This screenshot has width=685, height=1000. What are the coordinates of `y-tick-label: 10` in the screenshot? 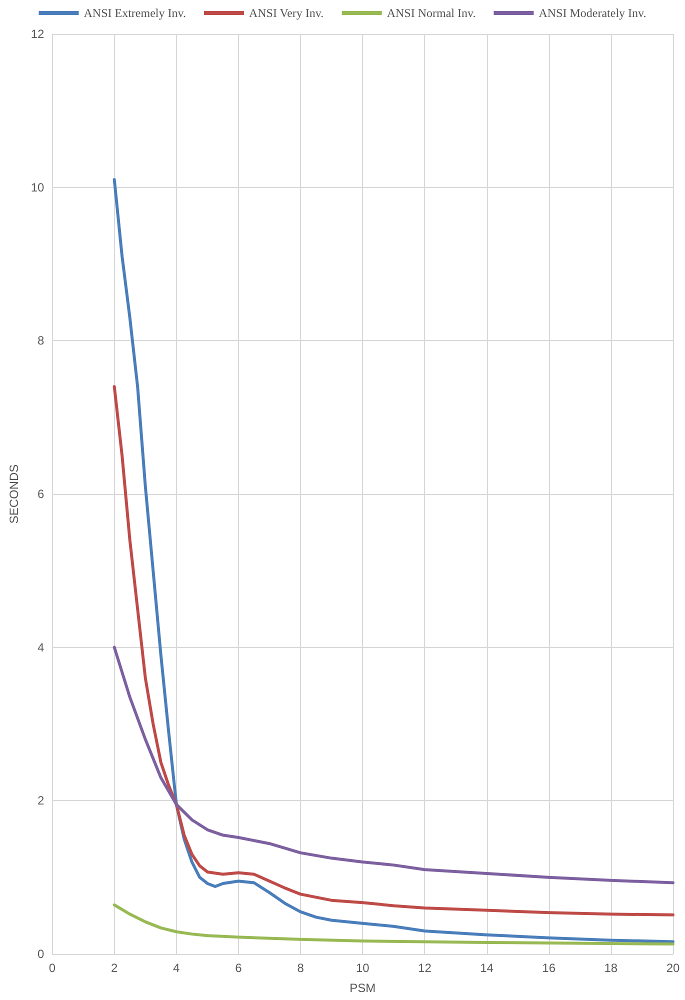 It's located at (37, 187).